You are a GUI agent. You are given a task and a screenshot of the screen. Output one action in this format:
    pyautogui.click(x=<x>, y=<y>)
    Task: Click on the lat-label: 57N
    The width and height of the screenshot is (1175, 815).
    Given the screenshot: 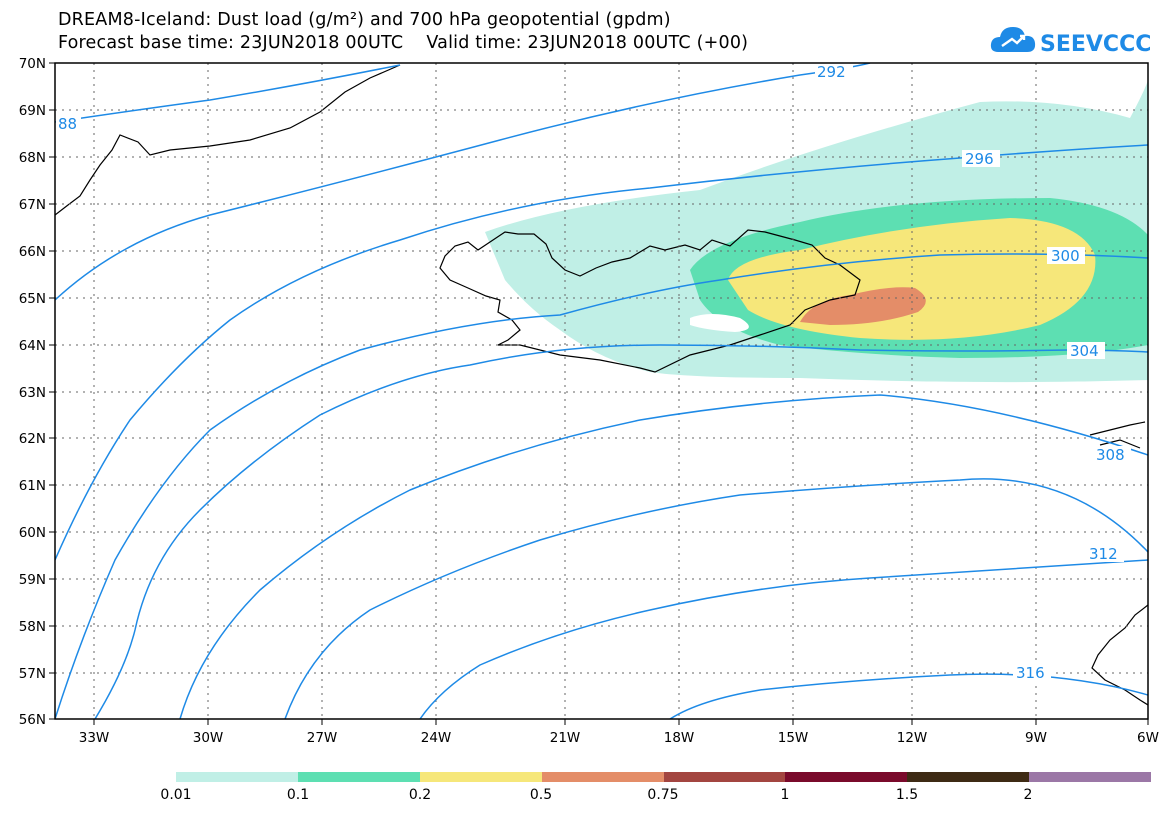 What is the action you would take?
    pyautogui.click(x=32, y=674)
    